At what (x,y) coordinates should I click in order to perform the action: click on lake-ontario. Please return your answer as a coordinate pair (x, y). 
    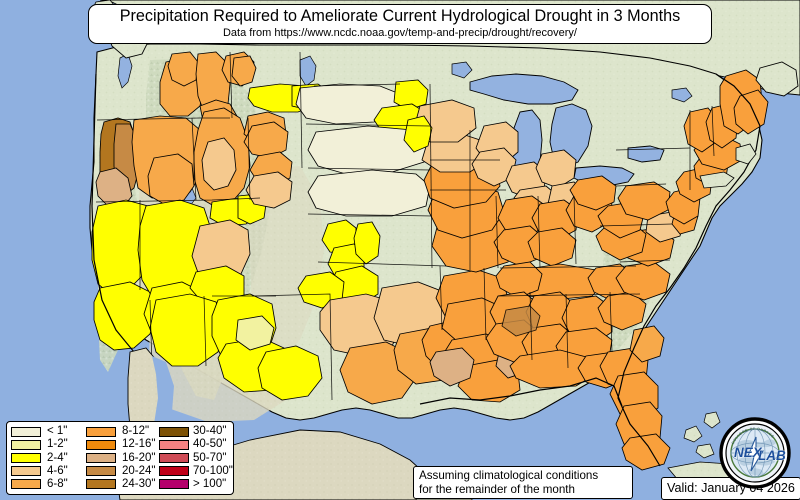
    Looking at the image, I should click on (646, 154).